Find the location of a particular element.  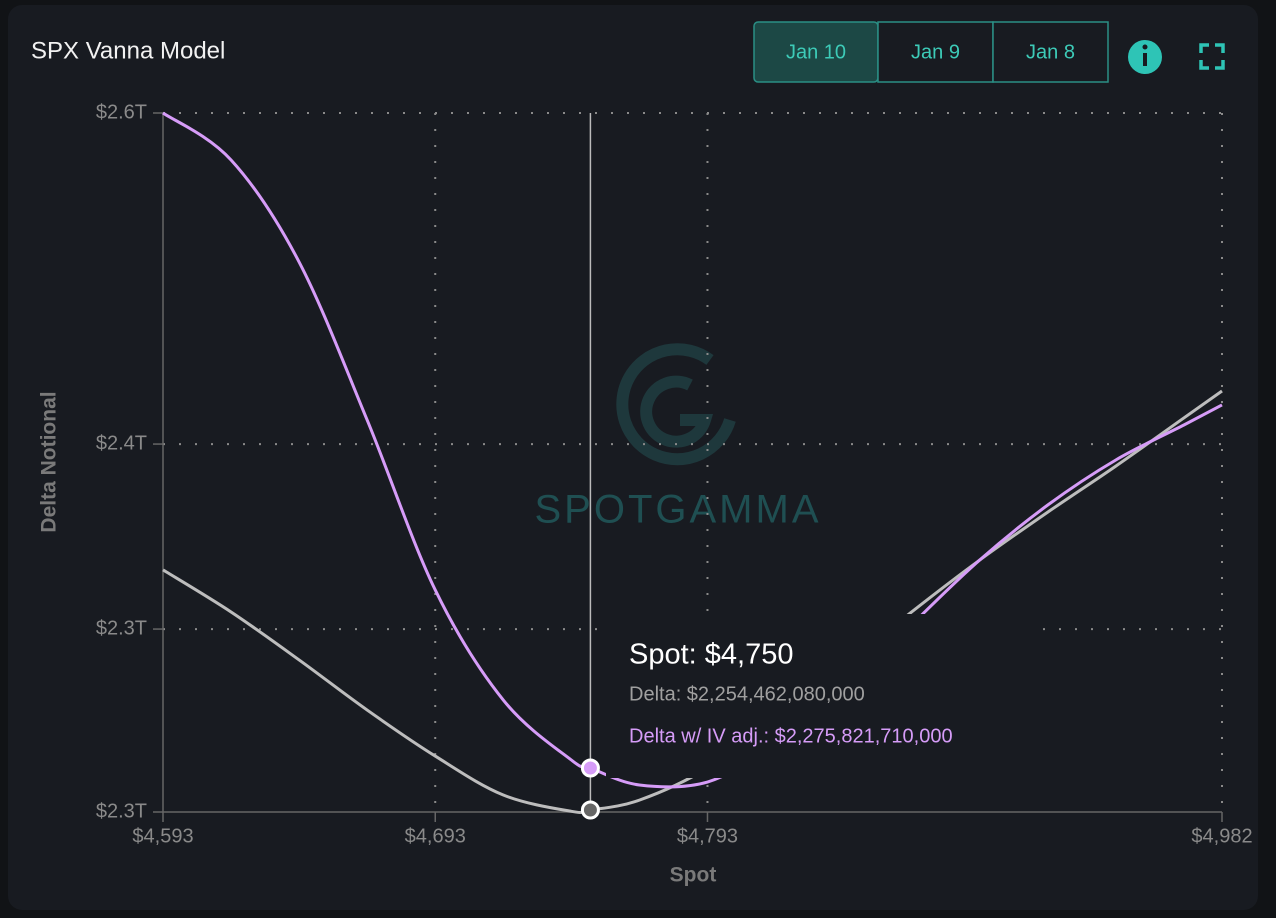

watermark: SPOTGAMMA is located at coordinates (677, 510).